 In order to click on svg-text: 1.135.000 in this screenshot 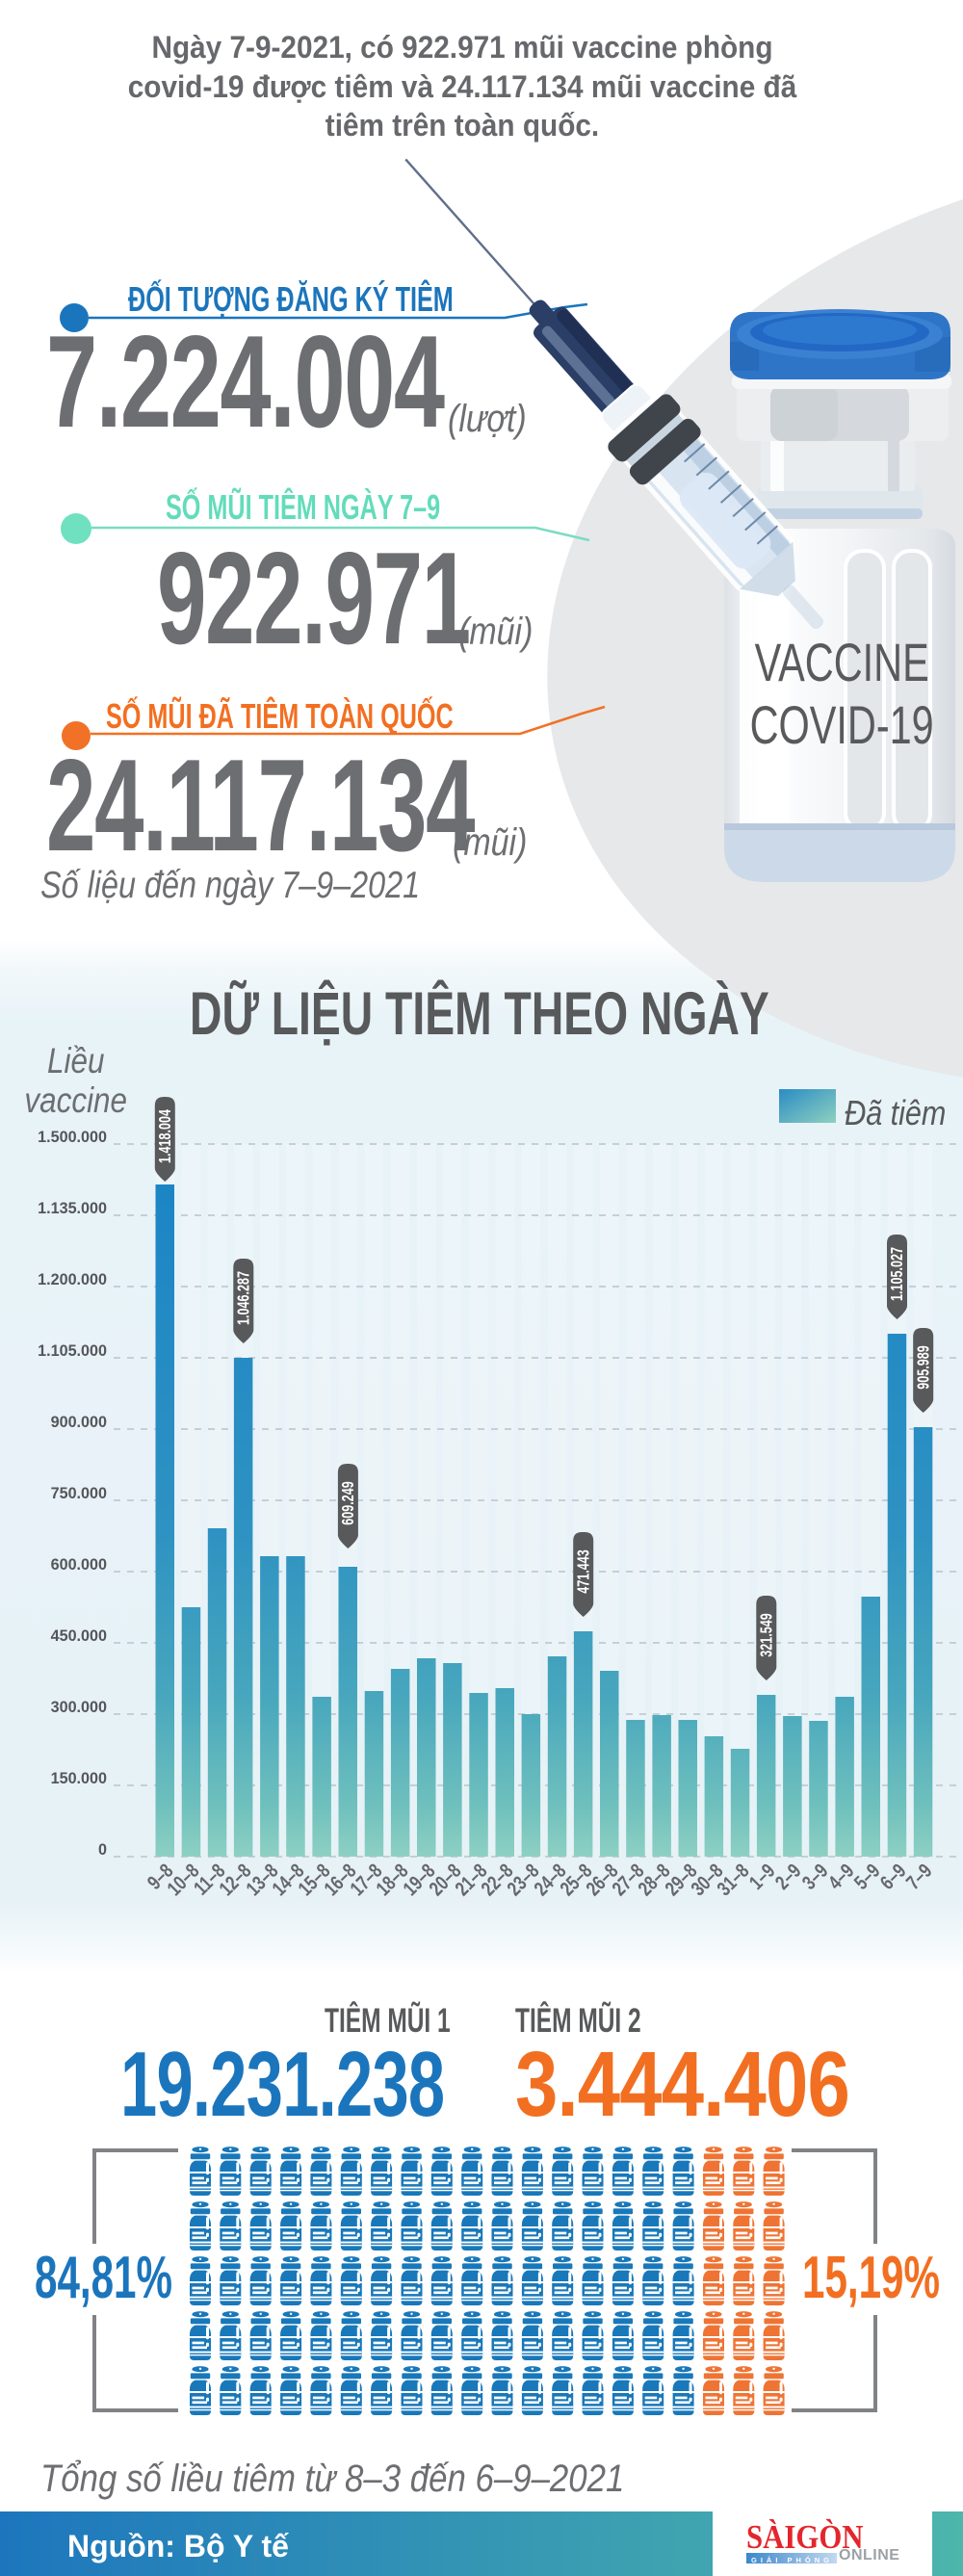, I will do `click(72, 1208)`.